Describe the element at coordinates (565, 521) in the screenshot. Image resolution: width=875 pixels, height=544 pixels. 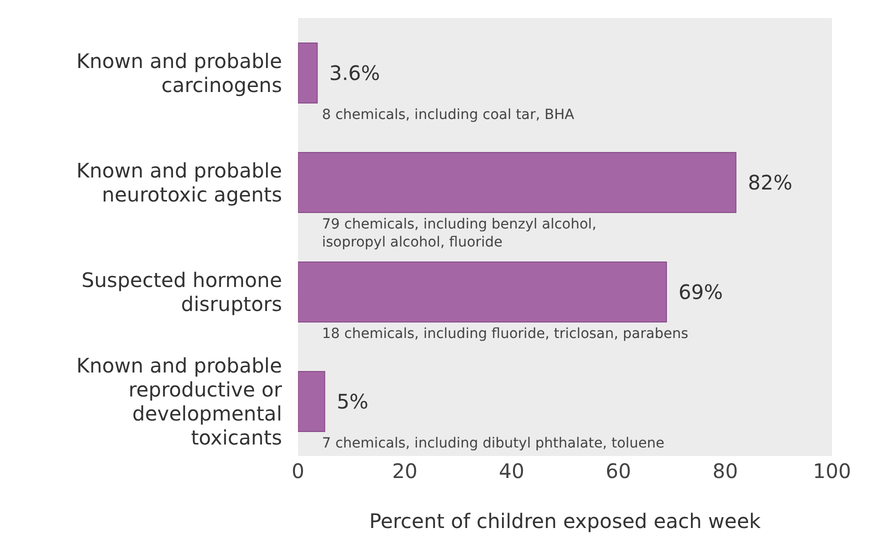
I see `x-axis-title: Percent of children exposed each week` at that location.